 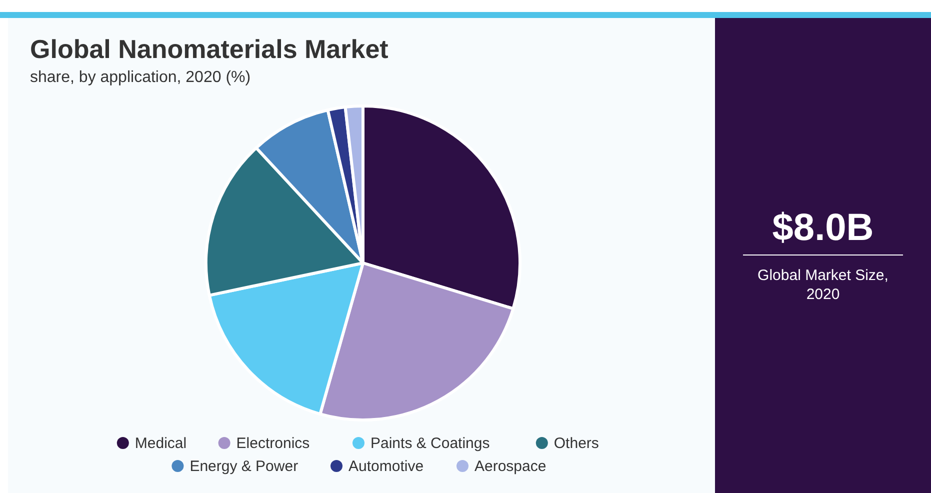 I want to click on legend-label: Automotive, so click(x=386, y=466).